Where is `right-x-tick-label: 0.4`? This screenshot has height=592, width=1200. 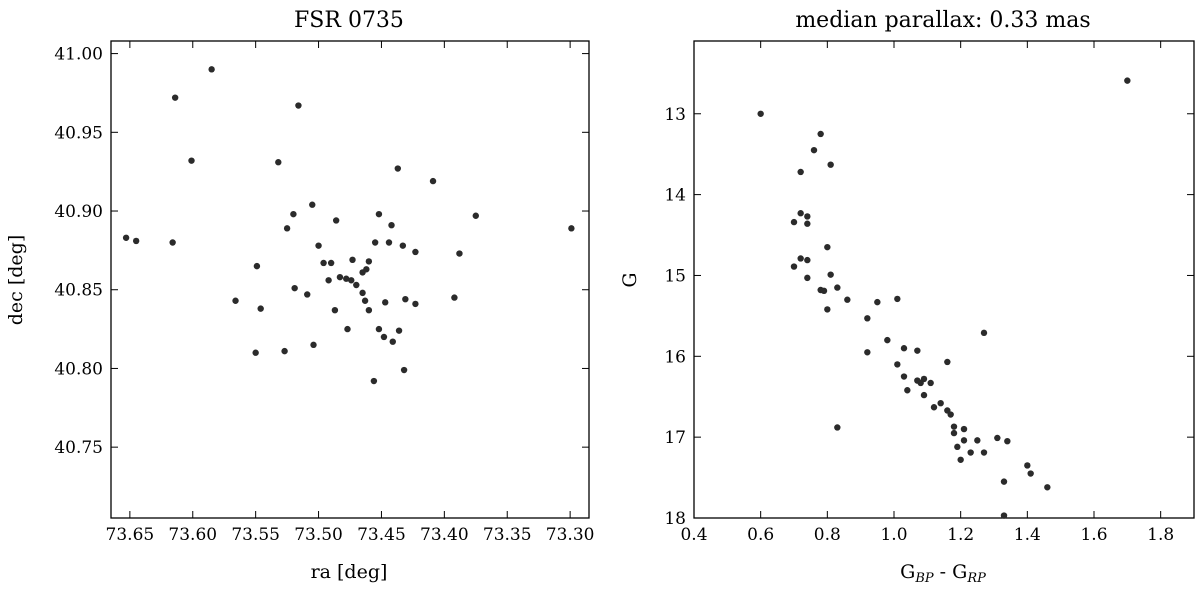
right-x-tick-label: 0.4 is located at coordinates (693, 535).